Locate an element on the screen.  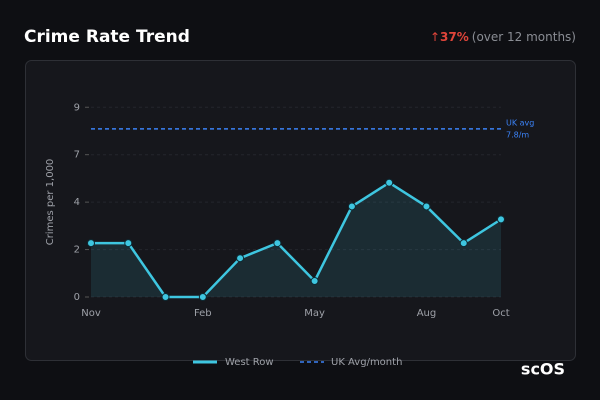
x-tick-label: Aug is located at coordinates (427, 313).